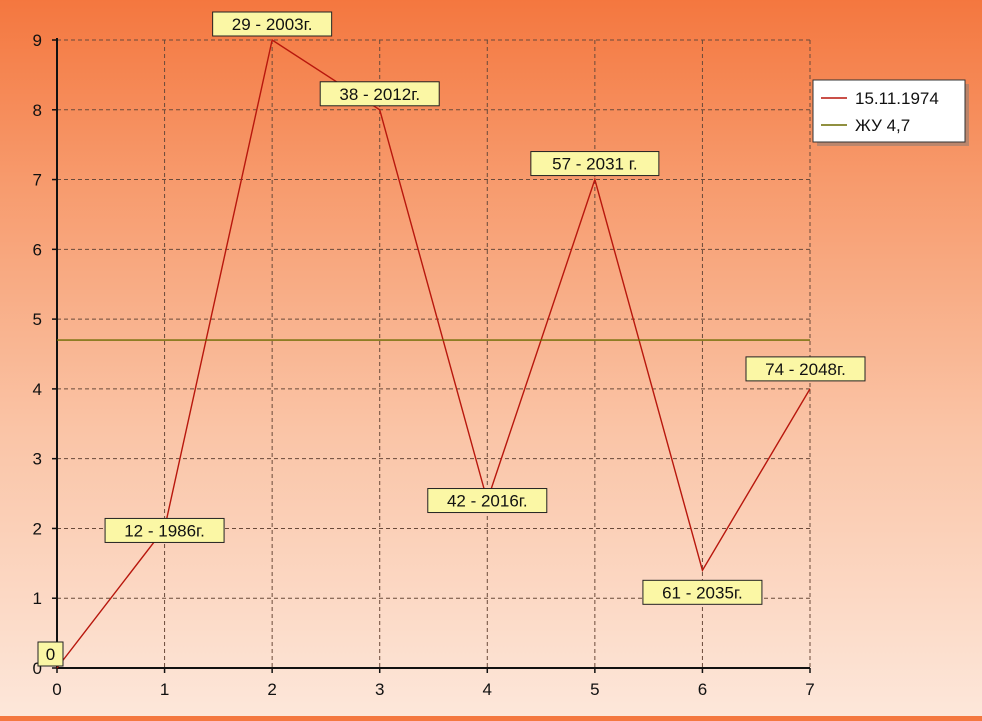  I want to click on y-tick-label: 8, so click(37, 110).